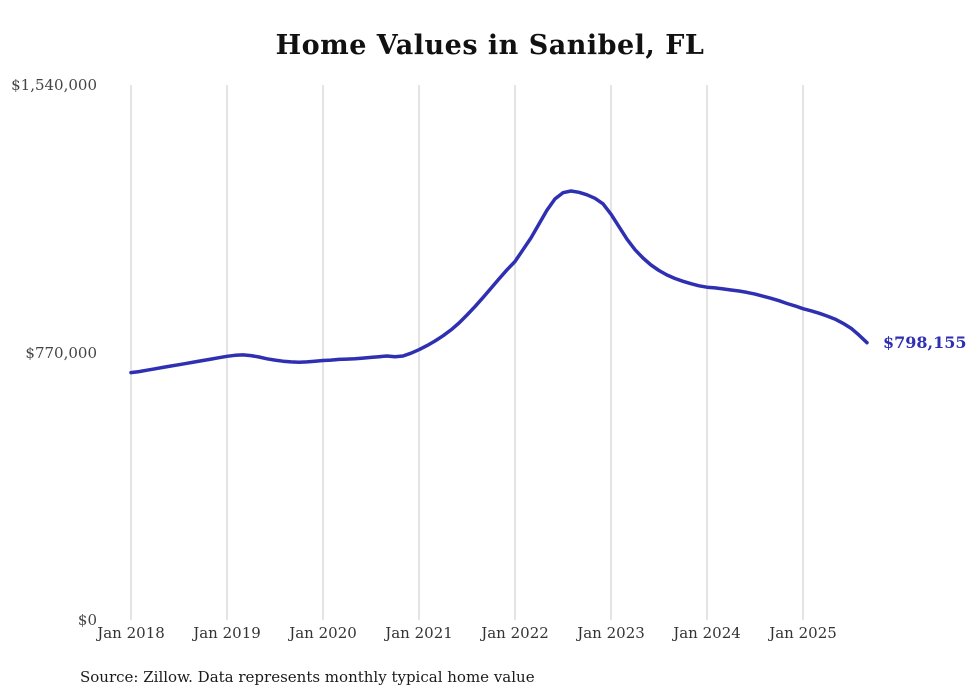 Image resolution: width=980 pixels, height=699 pixels. Describe the element at coordinates (925, 342) in the screenshot. I see `series-end-value-label: $798,155` at that location.